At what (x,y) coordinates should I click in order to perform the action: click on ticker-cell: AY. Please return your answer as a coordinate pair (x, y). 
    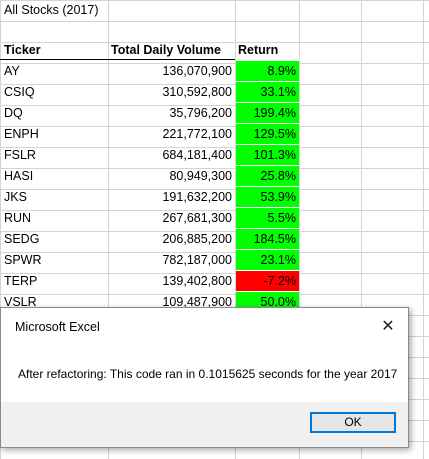
    Looking at the image, I should click on (12, 71).